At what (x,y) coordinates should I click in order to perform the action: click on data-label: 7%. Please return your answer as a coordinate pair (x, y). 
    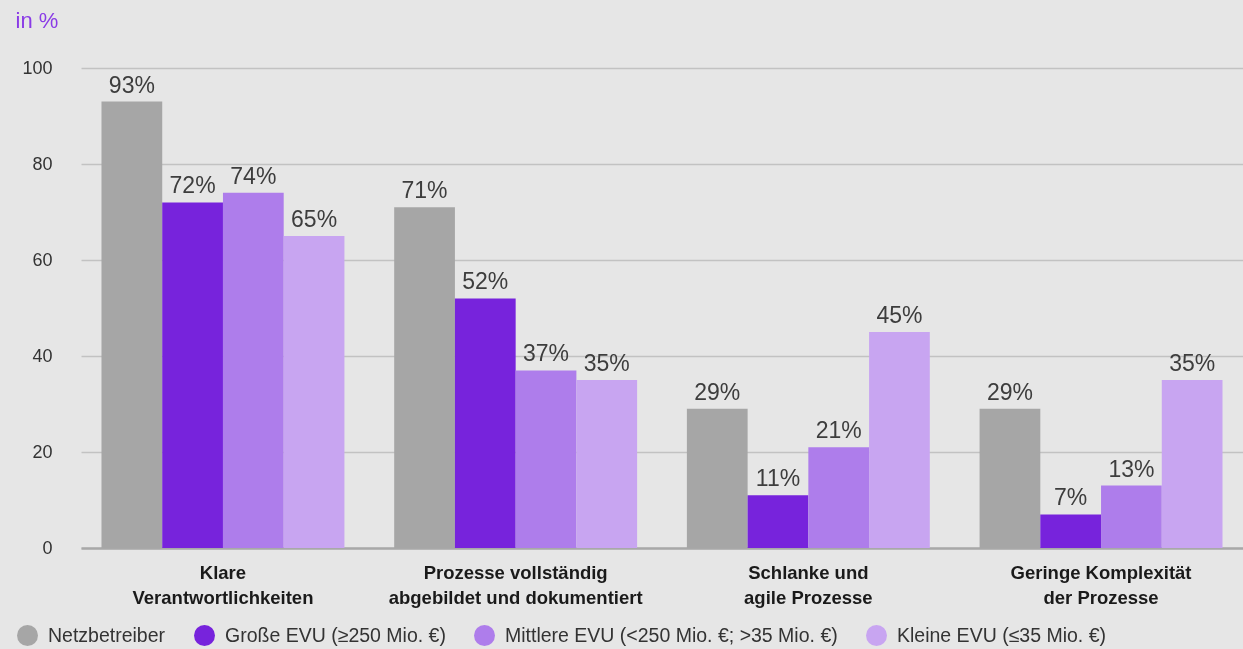
    Looking at the image, I should click on (1071, 497).